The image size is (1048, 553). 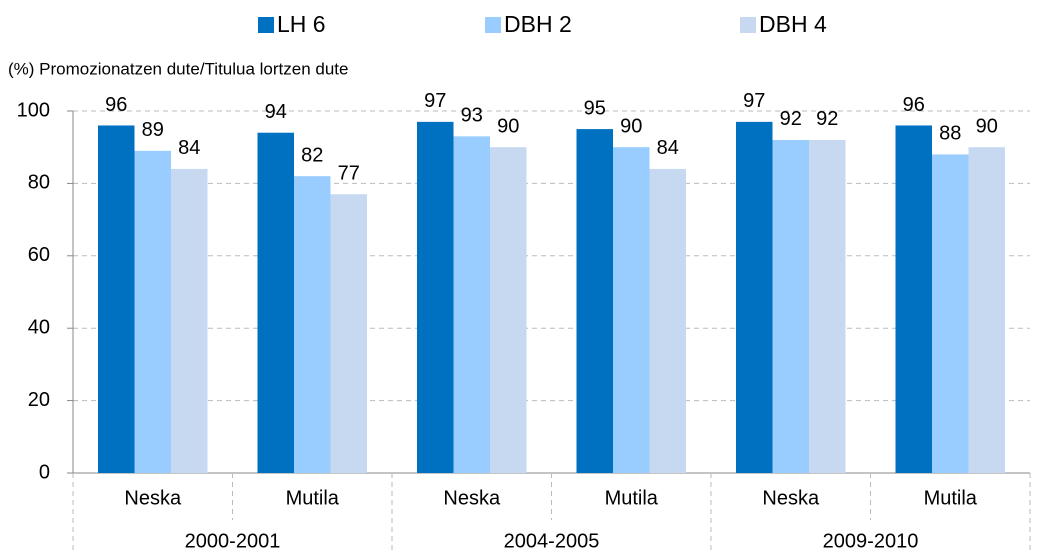 I want to click on value-label: 94, so click(x=276, y=112).